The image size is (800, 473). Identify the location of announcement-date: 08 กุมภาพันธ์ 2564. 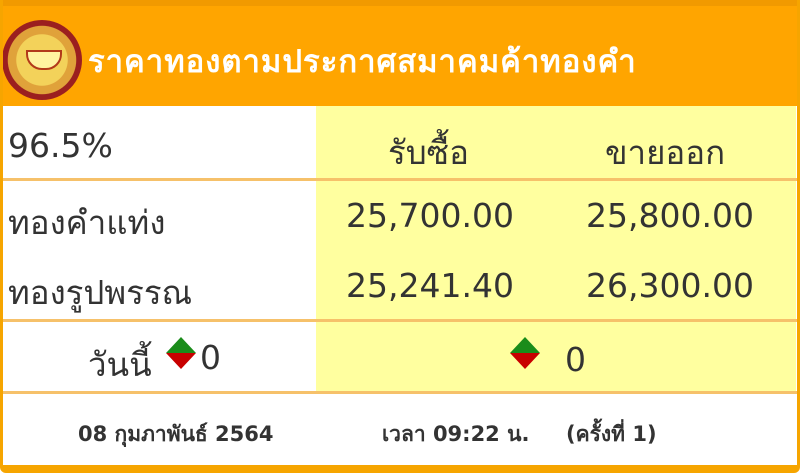
(176, 434).